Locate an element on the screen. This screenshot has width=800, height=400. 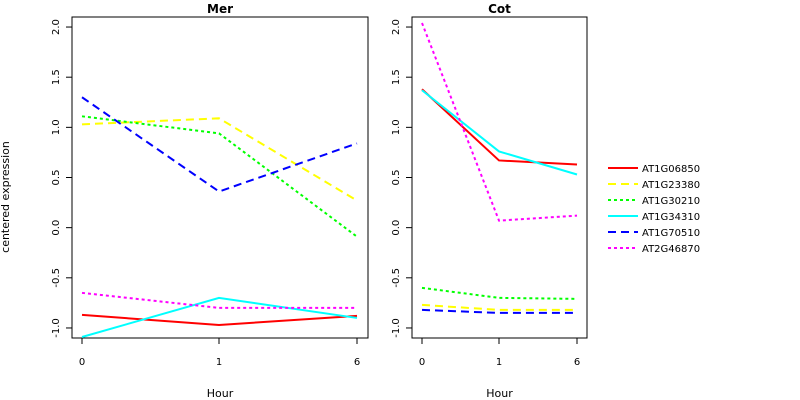
legend-label: AT1G06850 is located at coordinates (671, 169).